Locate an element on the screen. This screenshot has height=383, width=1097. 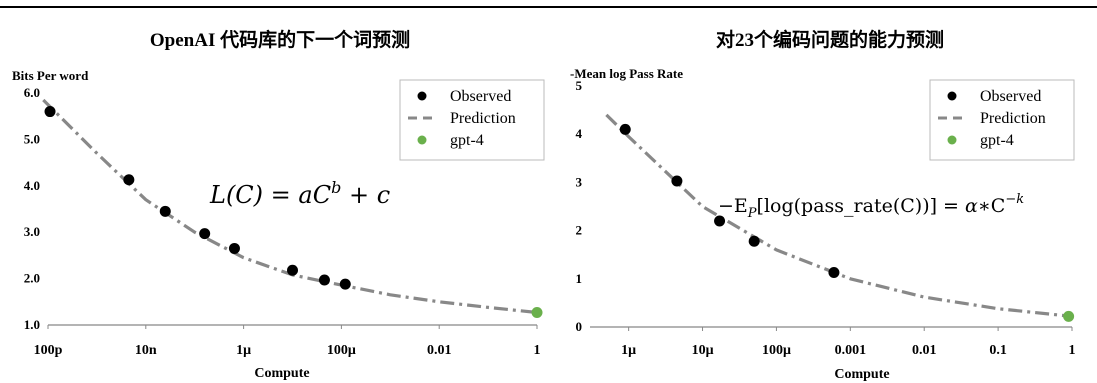
x-tick-label: 10μ is located at coordinates (703, 350).